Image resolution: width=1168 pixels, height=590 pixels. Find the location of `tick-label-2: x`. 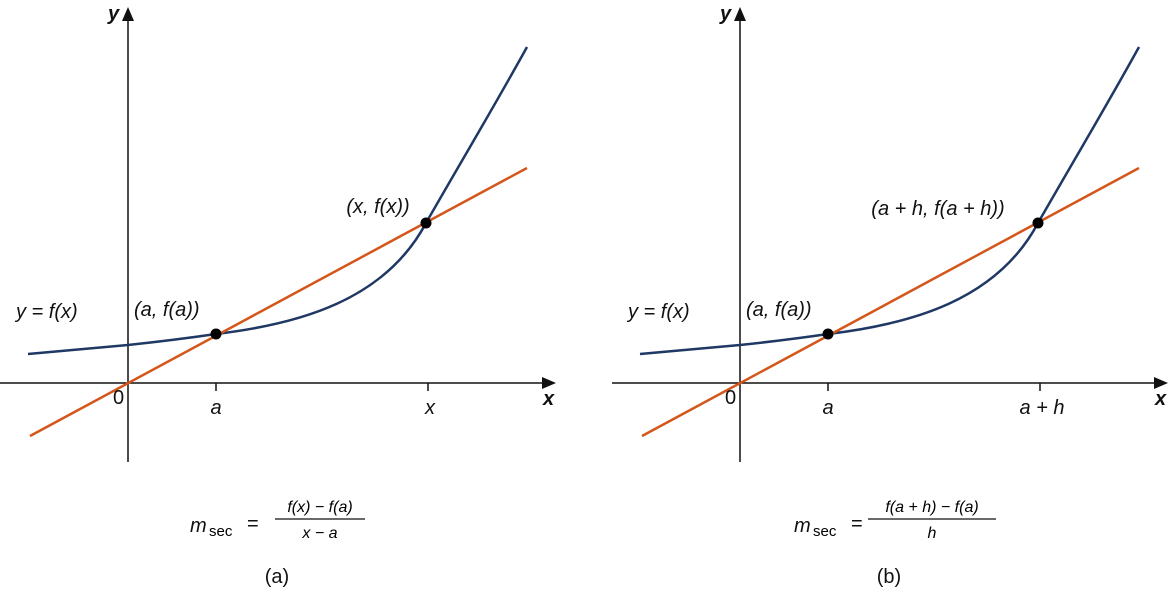

tick-label-2: x is located at coordinates (430, 408).